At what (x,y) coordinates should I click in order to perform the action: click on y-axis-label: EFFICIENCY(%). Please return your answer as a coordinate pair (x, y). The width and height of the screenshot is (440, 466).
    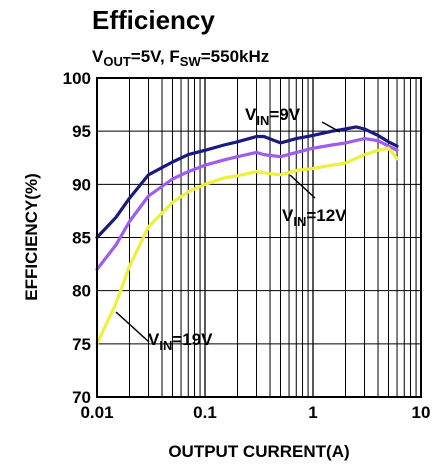
    Looking at the image, I should click on (31, 237).